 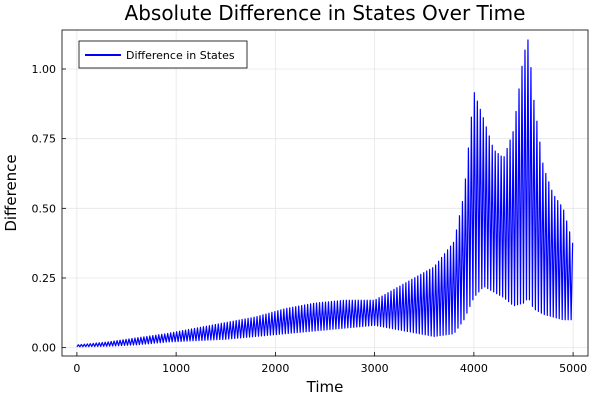 I want to click on chart-title: Absolute Difference in States Over Time, so click(x=325, y=13).